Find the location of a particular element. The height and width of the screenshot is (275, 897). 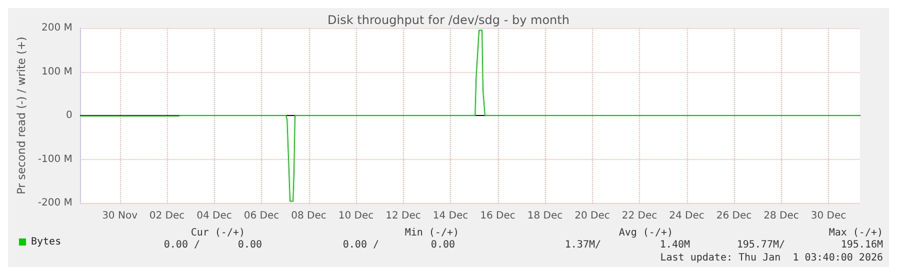

x-tick-label: 04 Dec is located at coordinates (214, 216).